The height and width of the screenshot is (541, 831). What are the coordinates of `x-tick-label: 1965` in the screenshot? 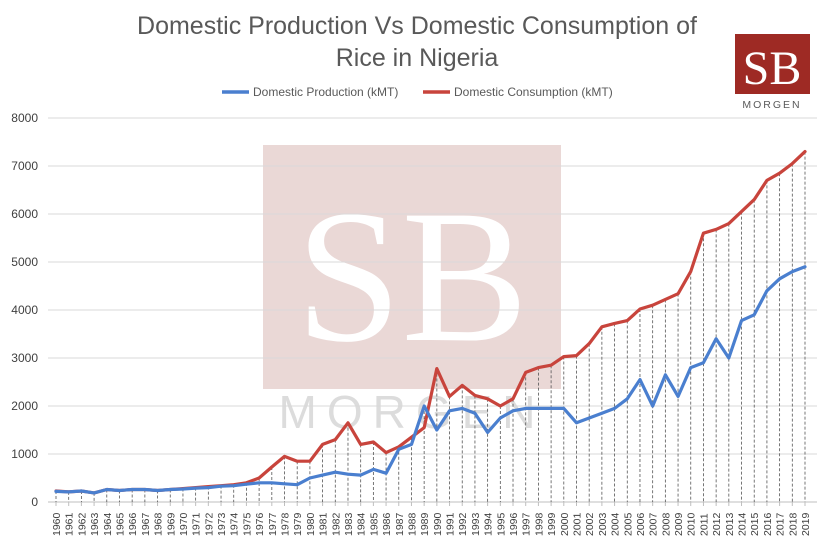 It's located at (120, 524).